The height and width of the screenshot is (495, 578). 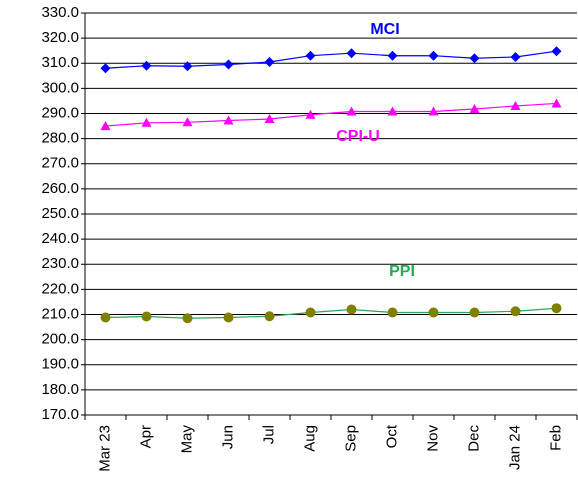 What do you see at coordinates (60, 364) in the screenshot?
I see `y-tick-label: 190.0` at bounding box center [60, 364].